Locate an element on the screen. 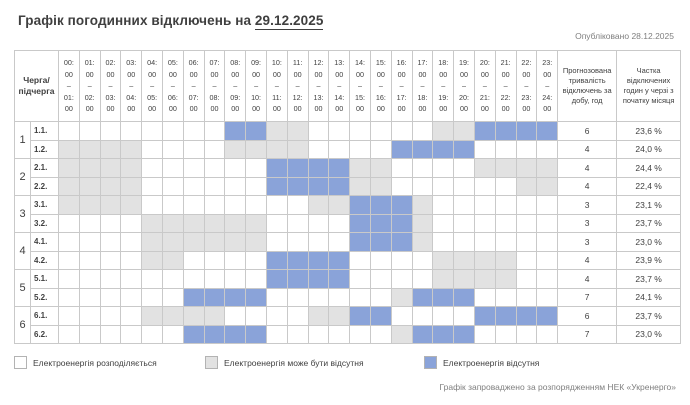  state-cell-2.1-h6 is located at coordinates (193, 168).